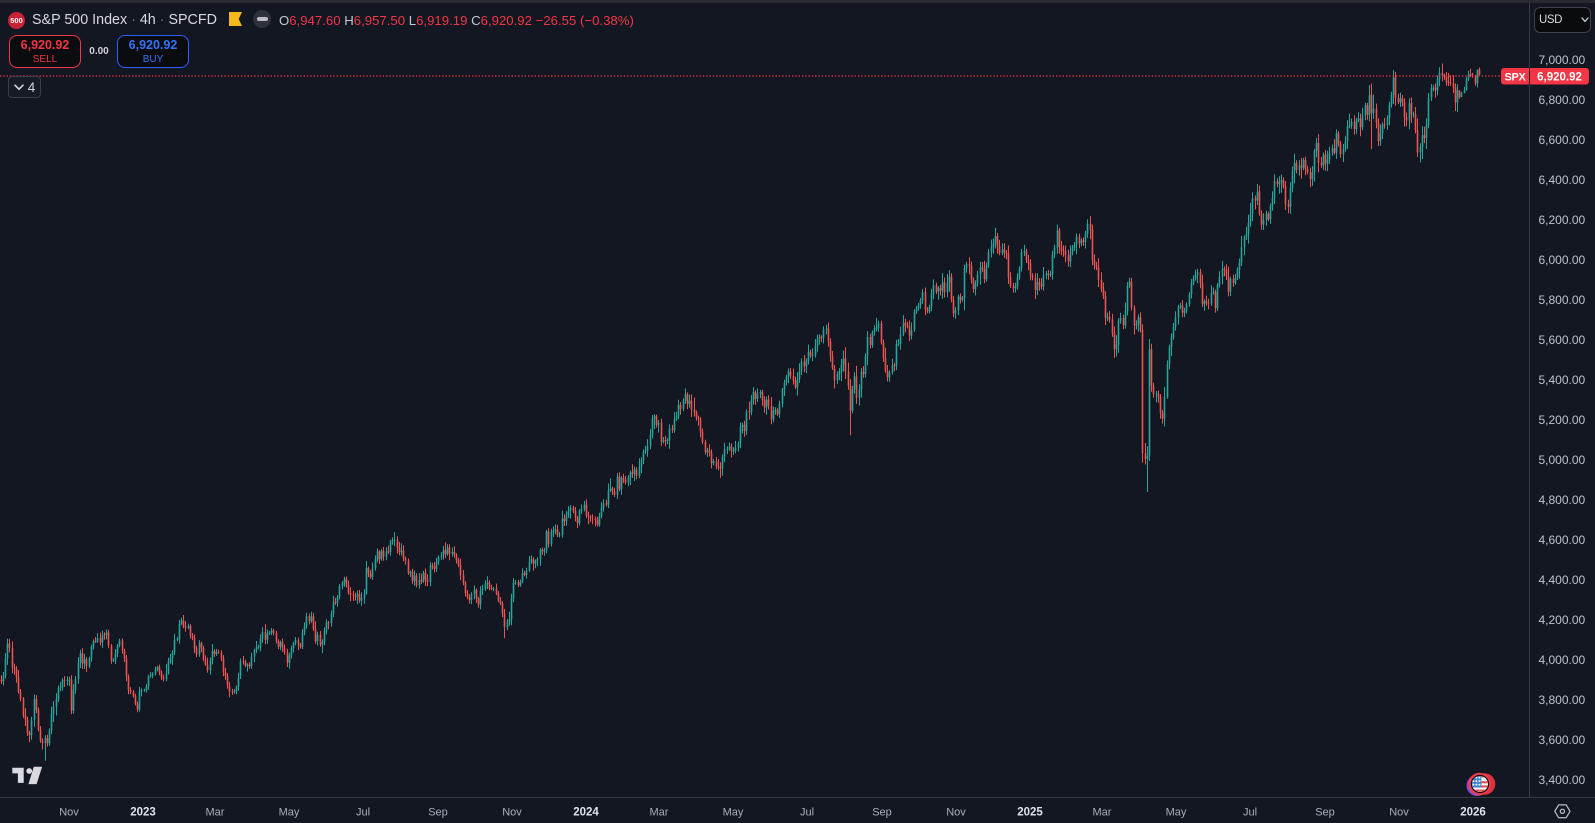 The height and width of the screenshot is (823, 1595). I want to click on svg-text: 4,200.00, so click(1562, 620).